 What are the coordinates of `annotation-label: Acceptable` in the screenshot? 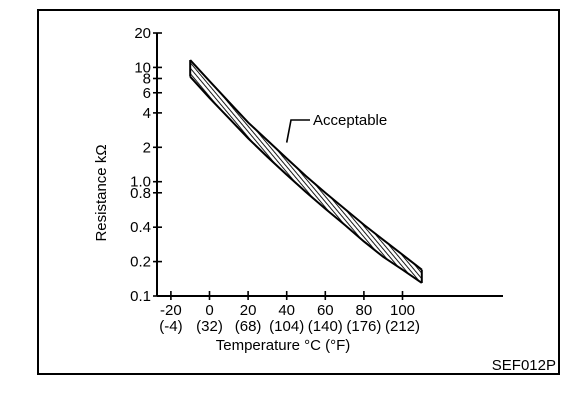 It's located at (350, 120).